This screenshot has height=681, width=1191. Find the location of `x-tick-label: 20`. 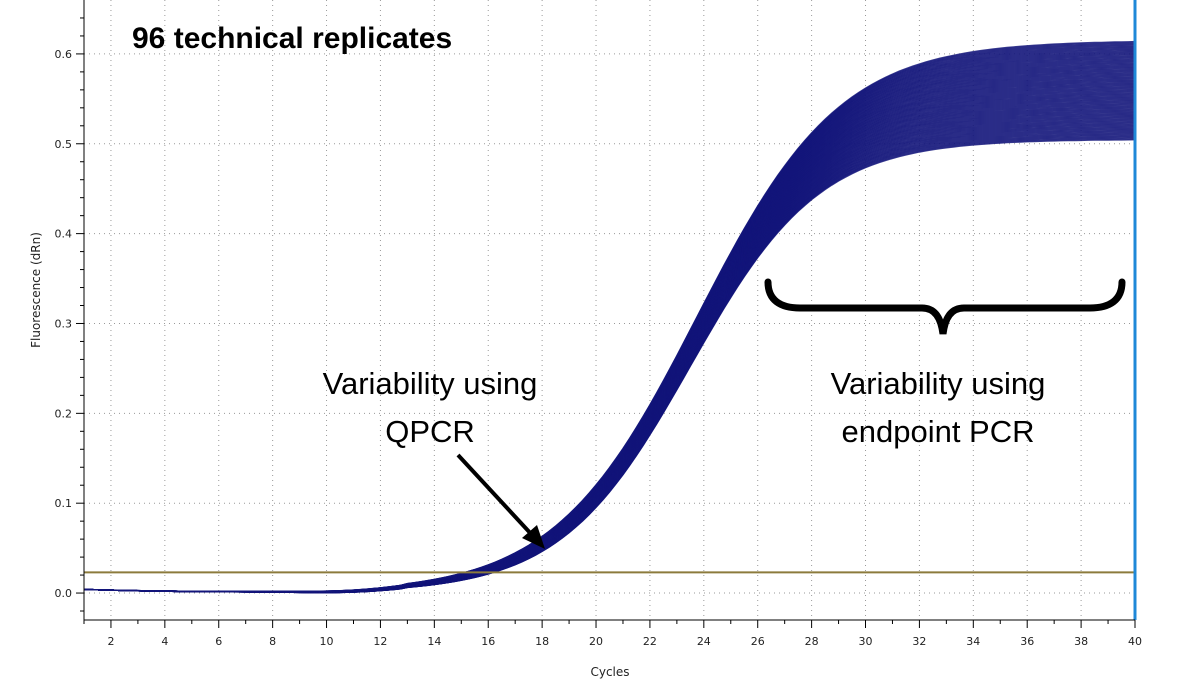

x-tick-label: 20 is located at coordinates (596, 641).